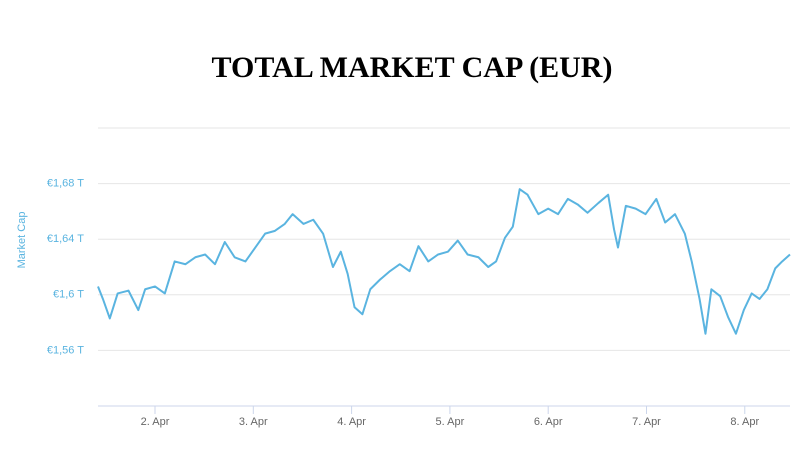 This screenshot has width=800, height=449. I want to click on x-tick-label: 4. Apr, so click(351, 422).